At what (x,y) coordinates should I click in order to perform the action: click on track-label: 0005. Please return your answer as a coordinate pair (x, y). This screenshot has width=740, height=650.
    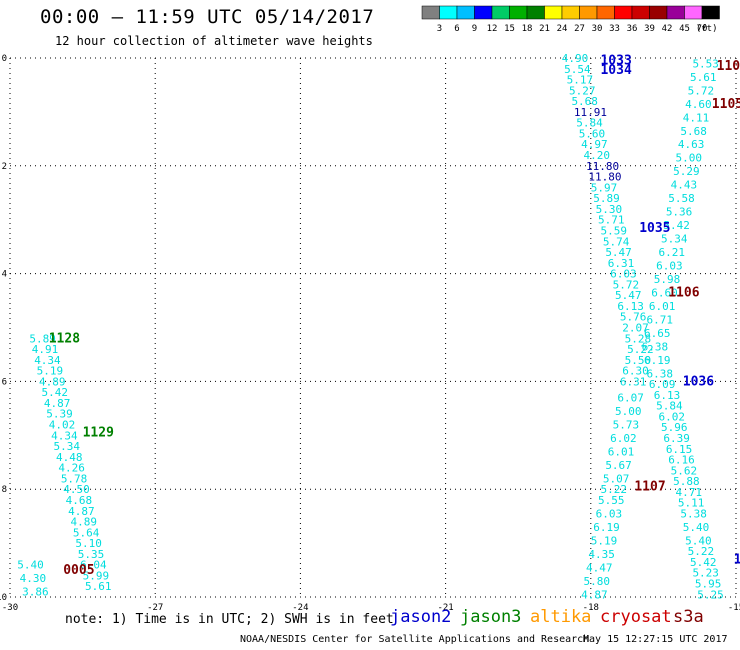
    Looking at the image, I should click on (78, 570).